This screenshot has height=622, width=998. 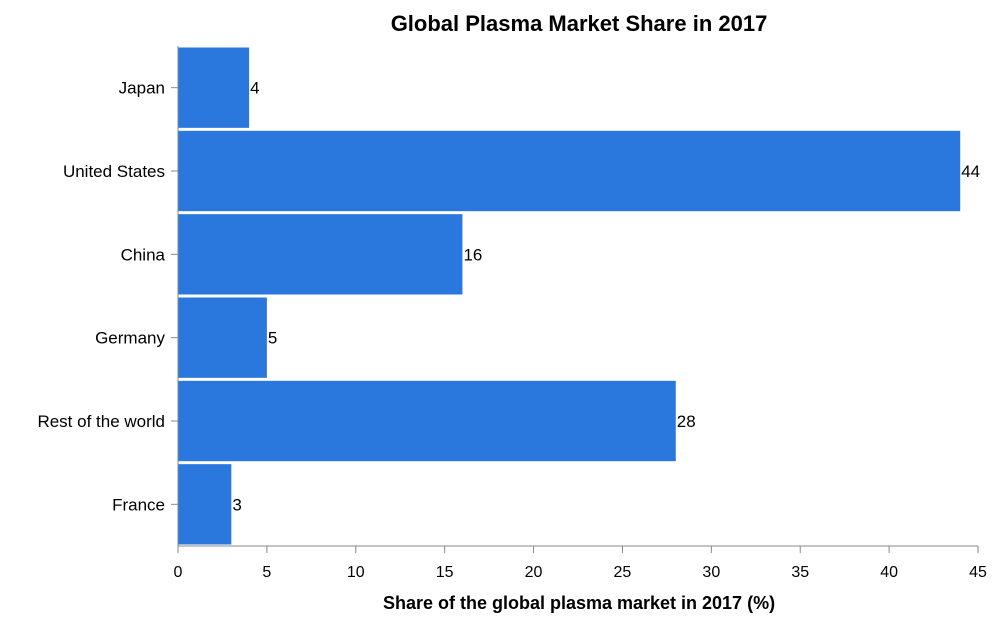 What do you see at coordinates (272, 338) in the screenshot?
I see `data-label-germany: 5` at bounding box center [272, 338].